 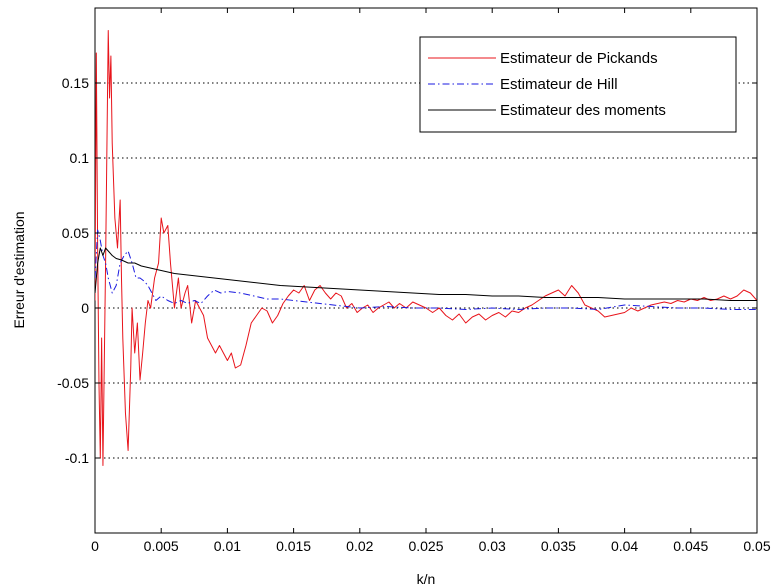 I want to click on x-tick-label: 0.05, so click(x=756, y=546).